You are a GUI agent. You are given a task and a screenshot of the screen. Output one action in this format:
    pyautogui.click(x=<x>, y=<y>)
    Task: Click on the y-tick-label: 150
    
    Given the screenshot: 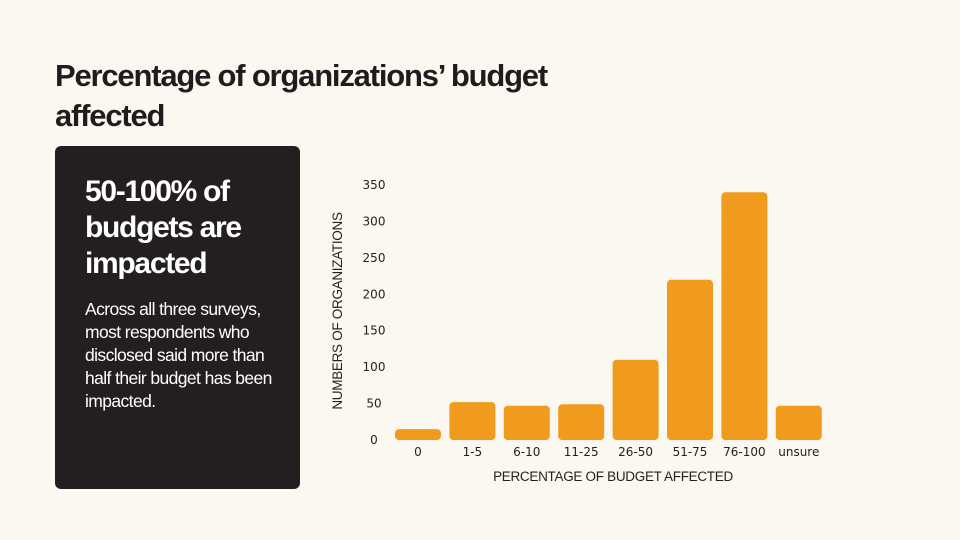 What is the action you would take?
    pyautogui.click(x=374, y=331)
    